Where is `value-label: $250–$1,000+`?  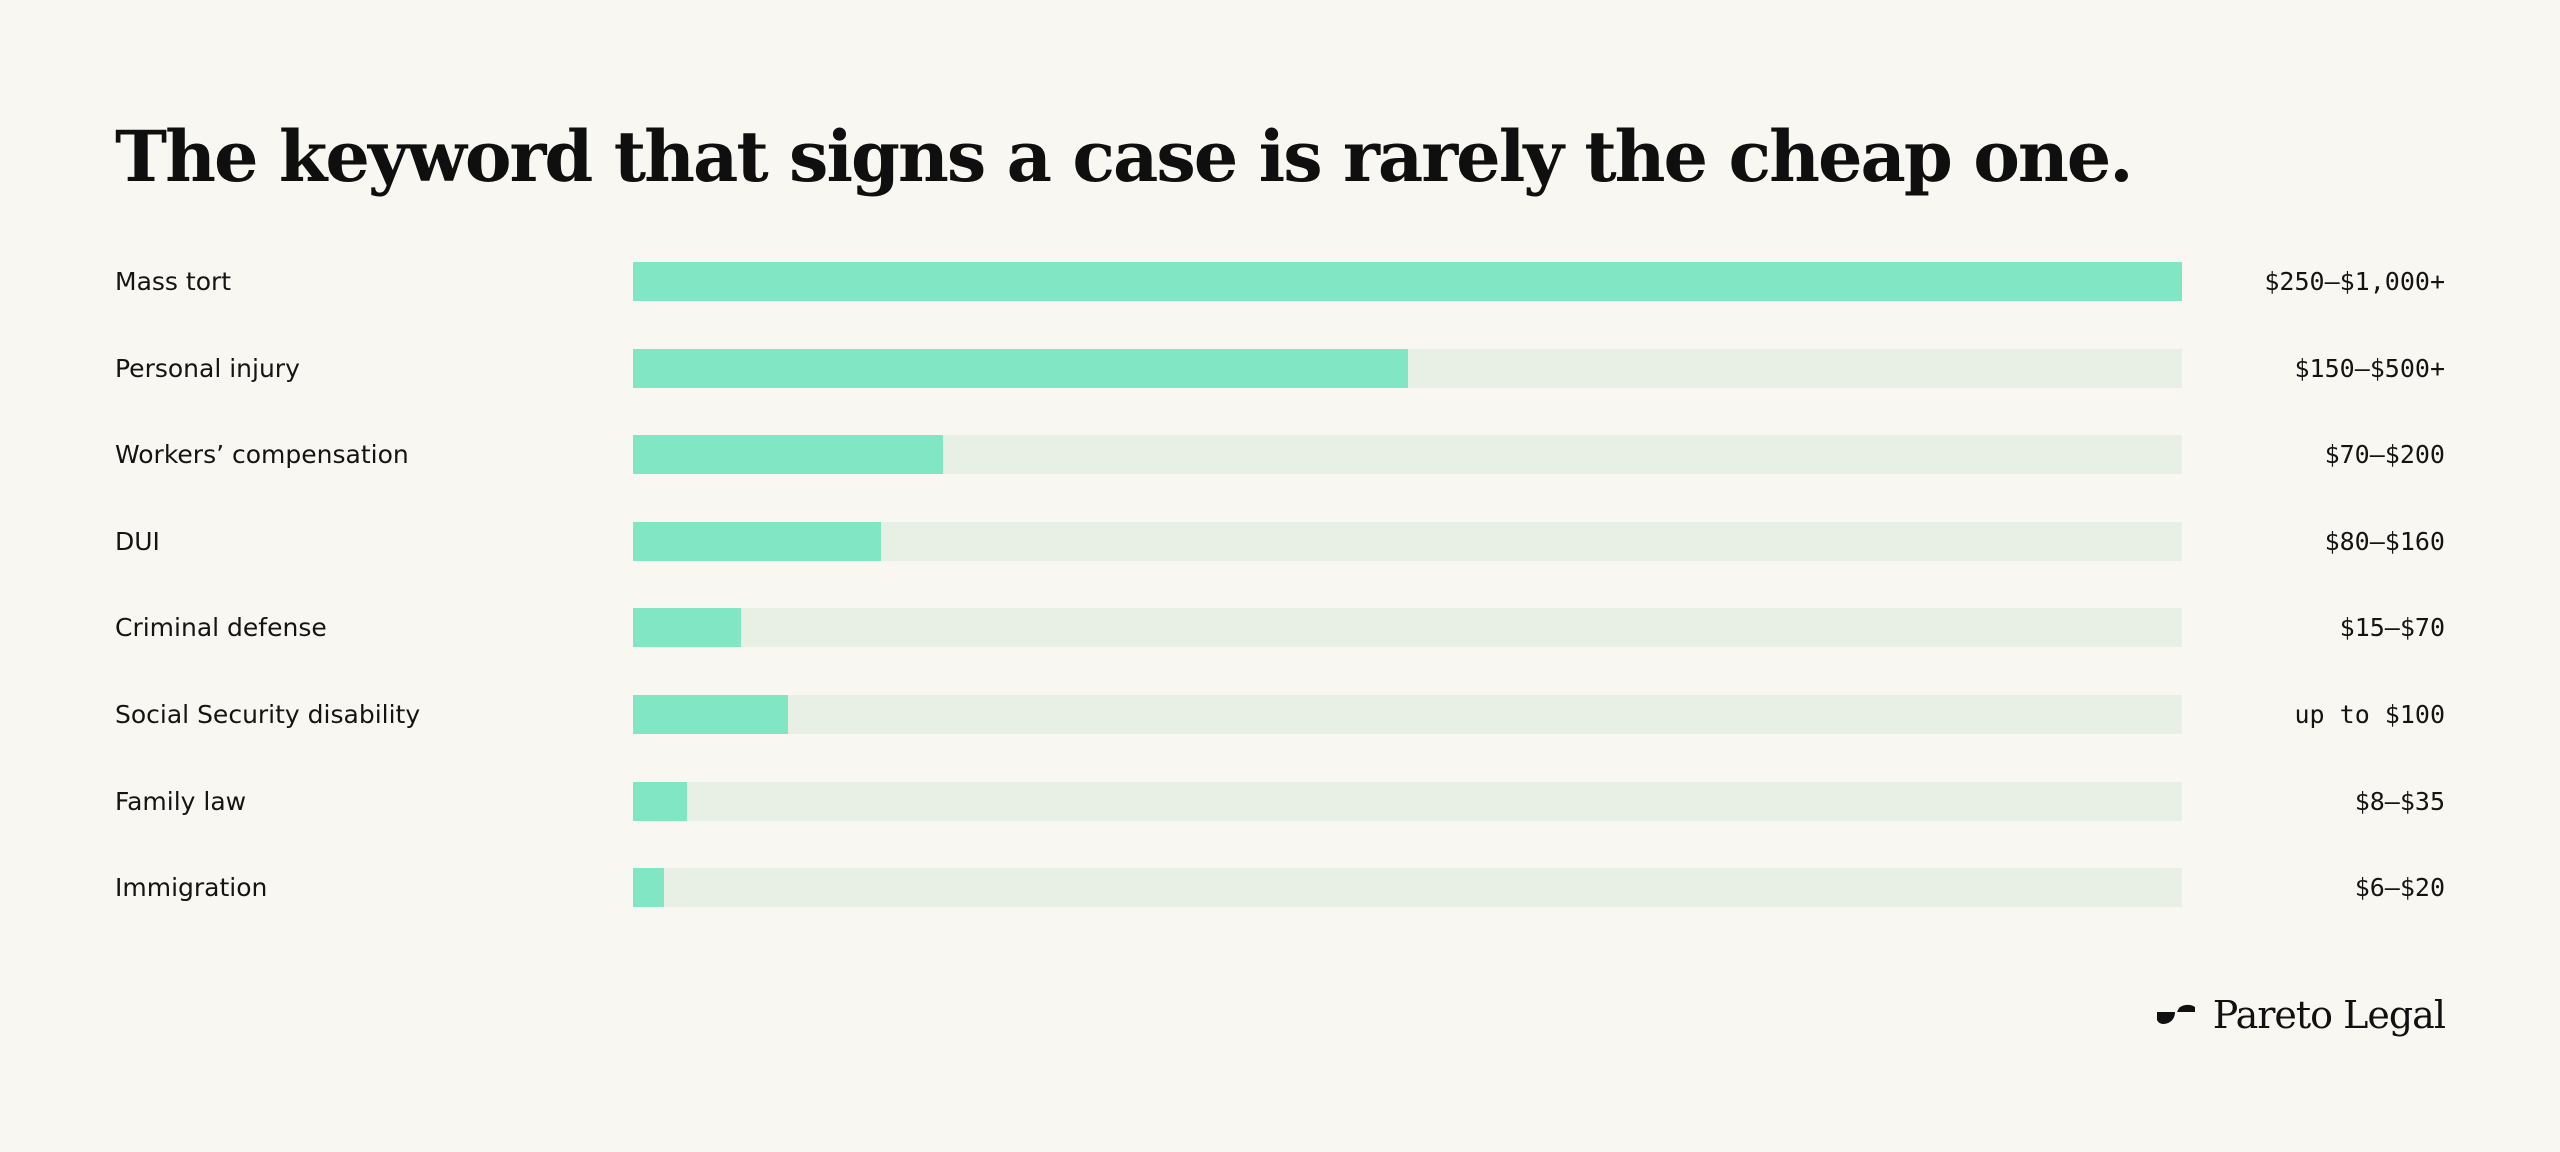
value-label: $250–$1,000+ is located at coordinates (2354, 281).